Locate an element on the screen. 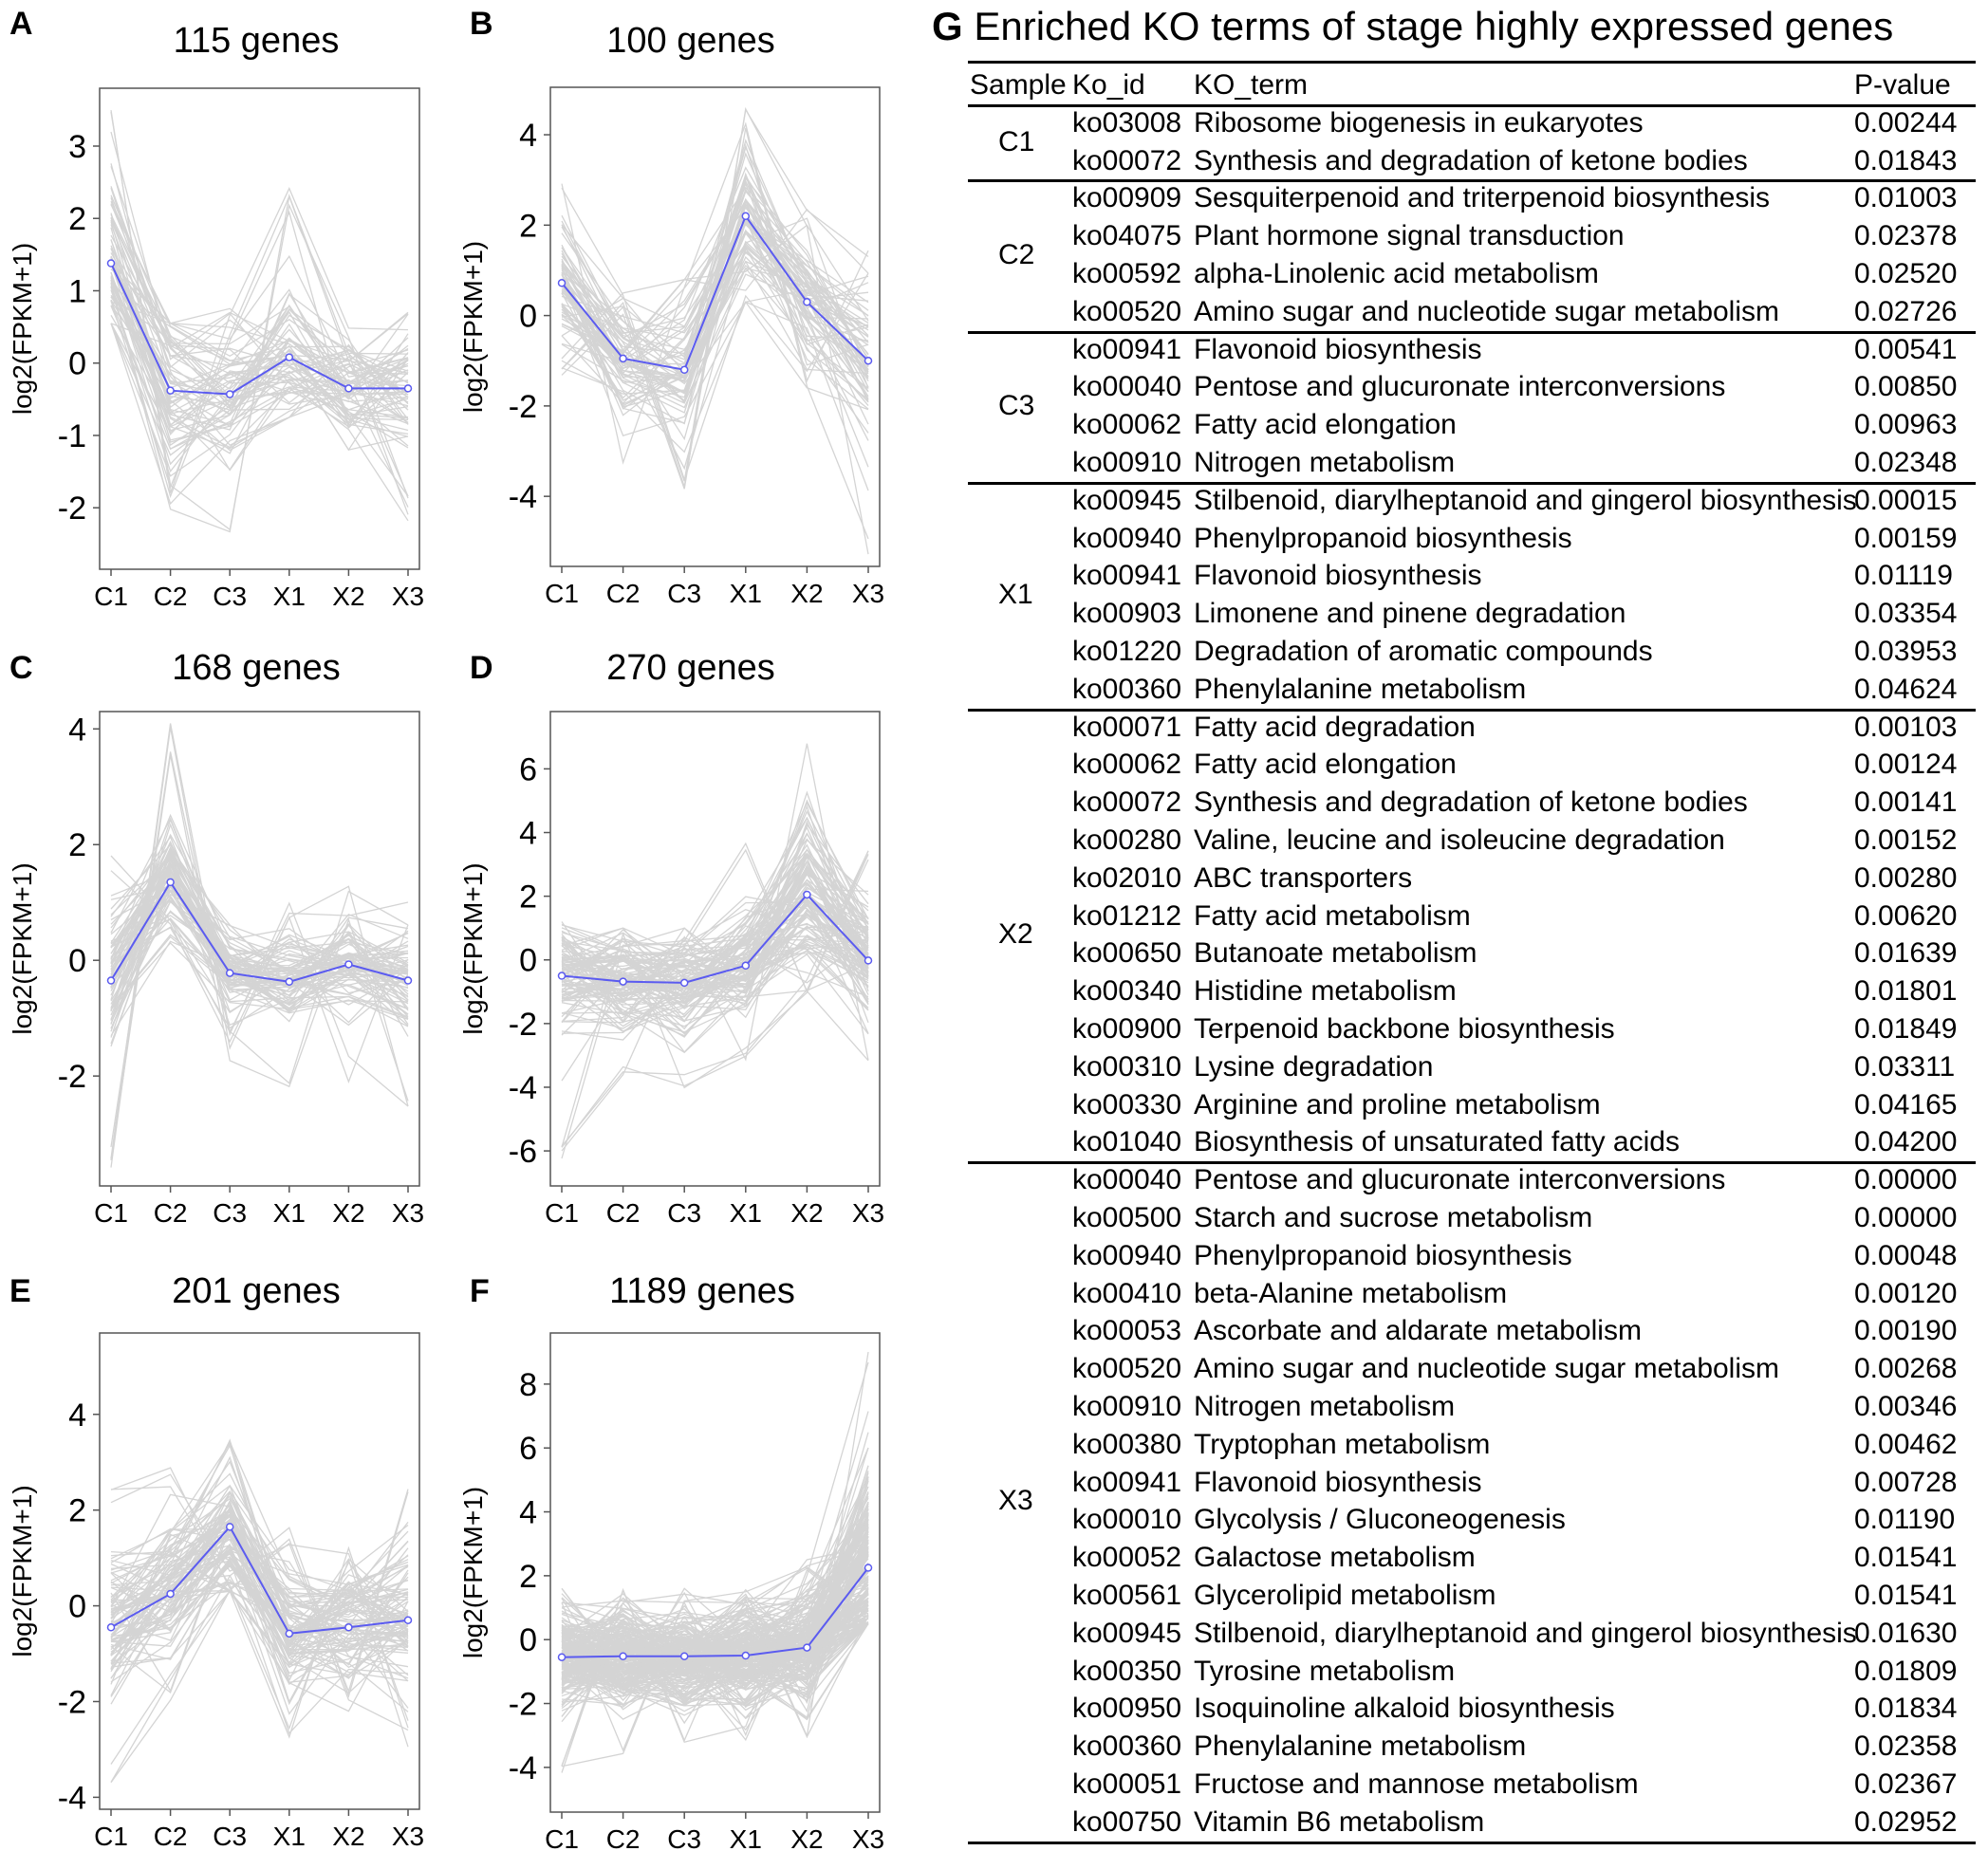 The width and height of the screenshot is (1988, 1851). p-value: 0.02952 is located at coordinates (1906, 1822).